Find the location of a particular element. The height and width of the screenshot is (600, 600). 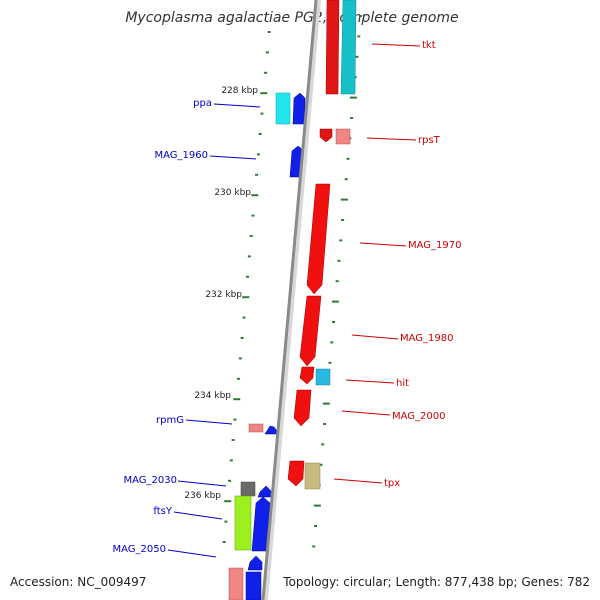

gene-tkt-arrow is located at coordinates (332, 47).